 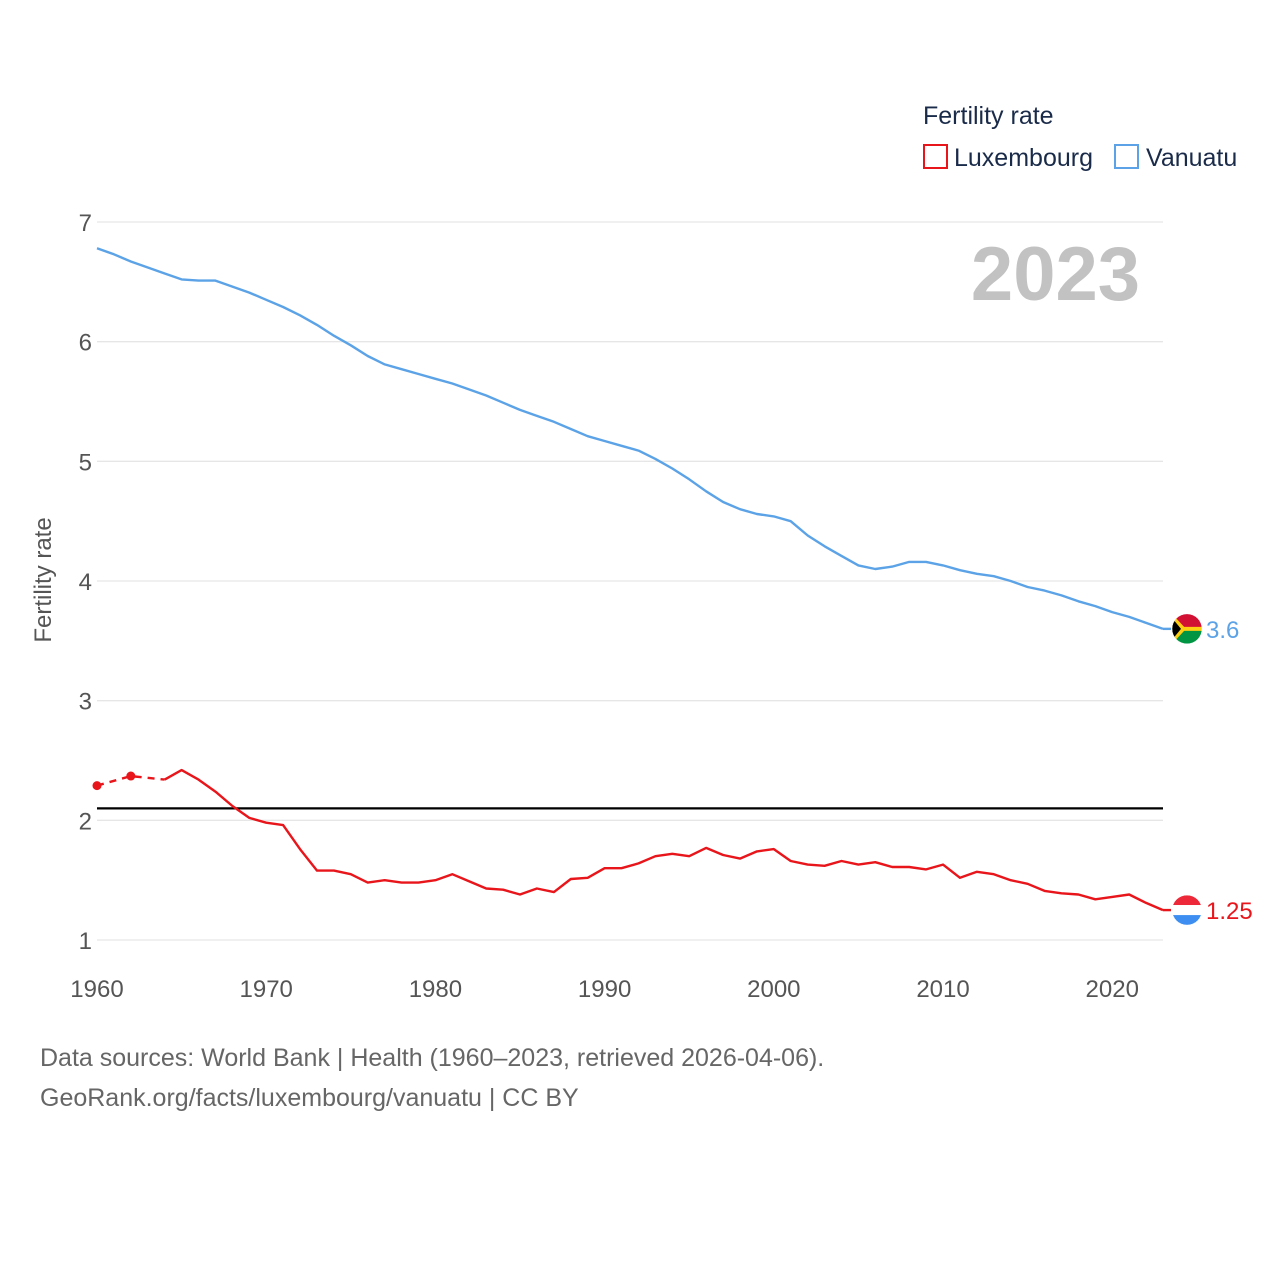 What do you see at coordinates (1191, 158) in the screenshot?
I see `legend-label-vanuatu: Vanuatu` at bounding box center [1191, 158].